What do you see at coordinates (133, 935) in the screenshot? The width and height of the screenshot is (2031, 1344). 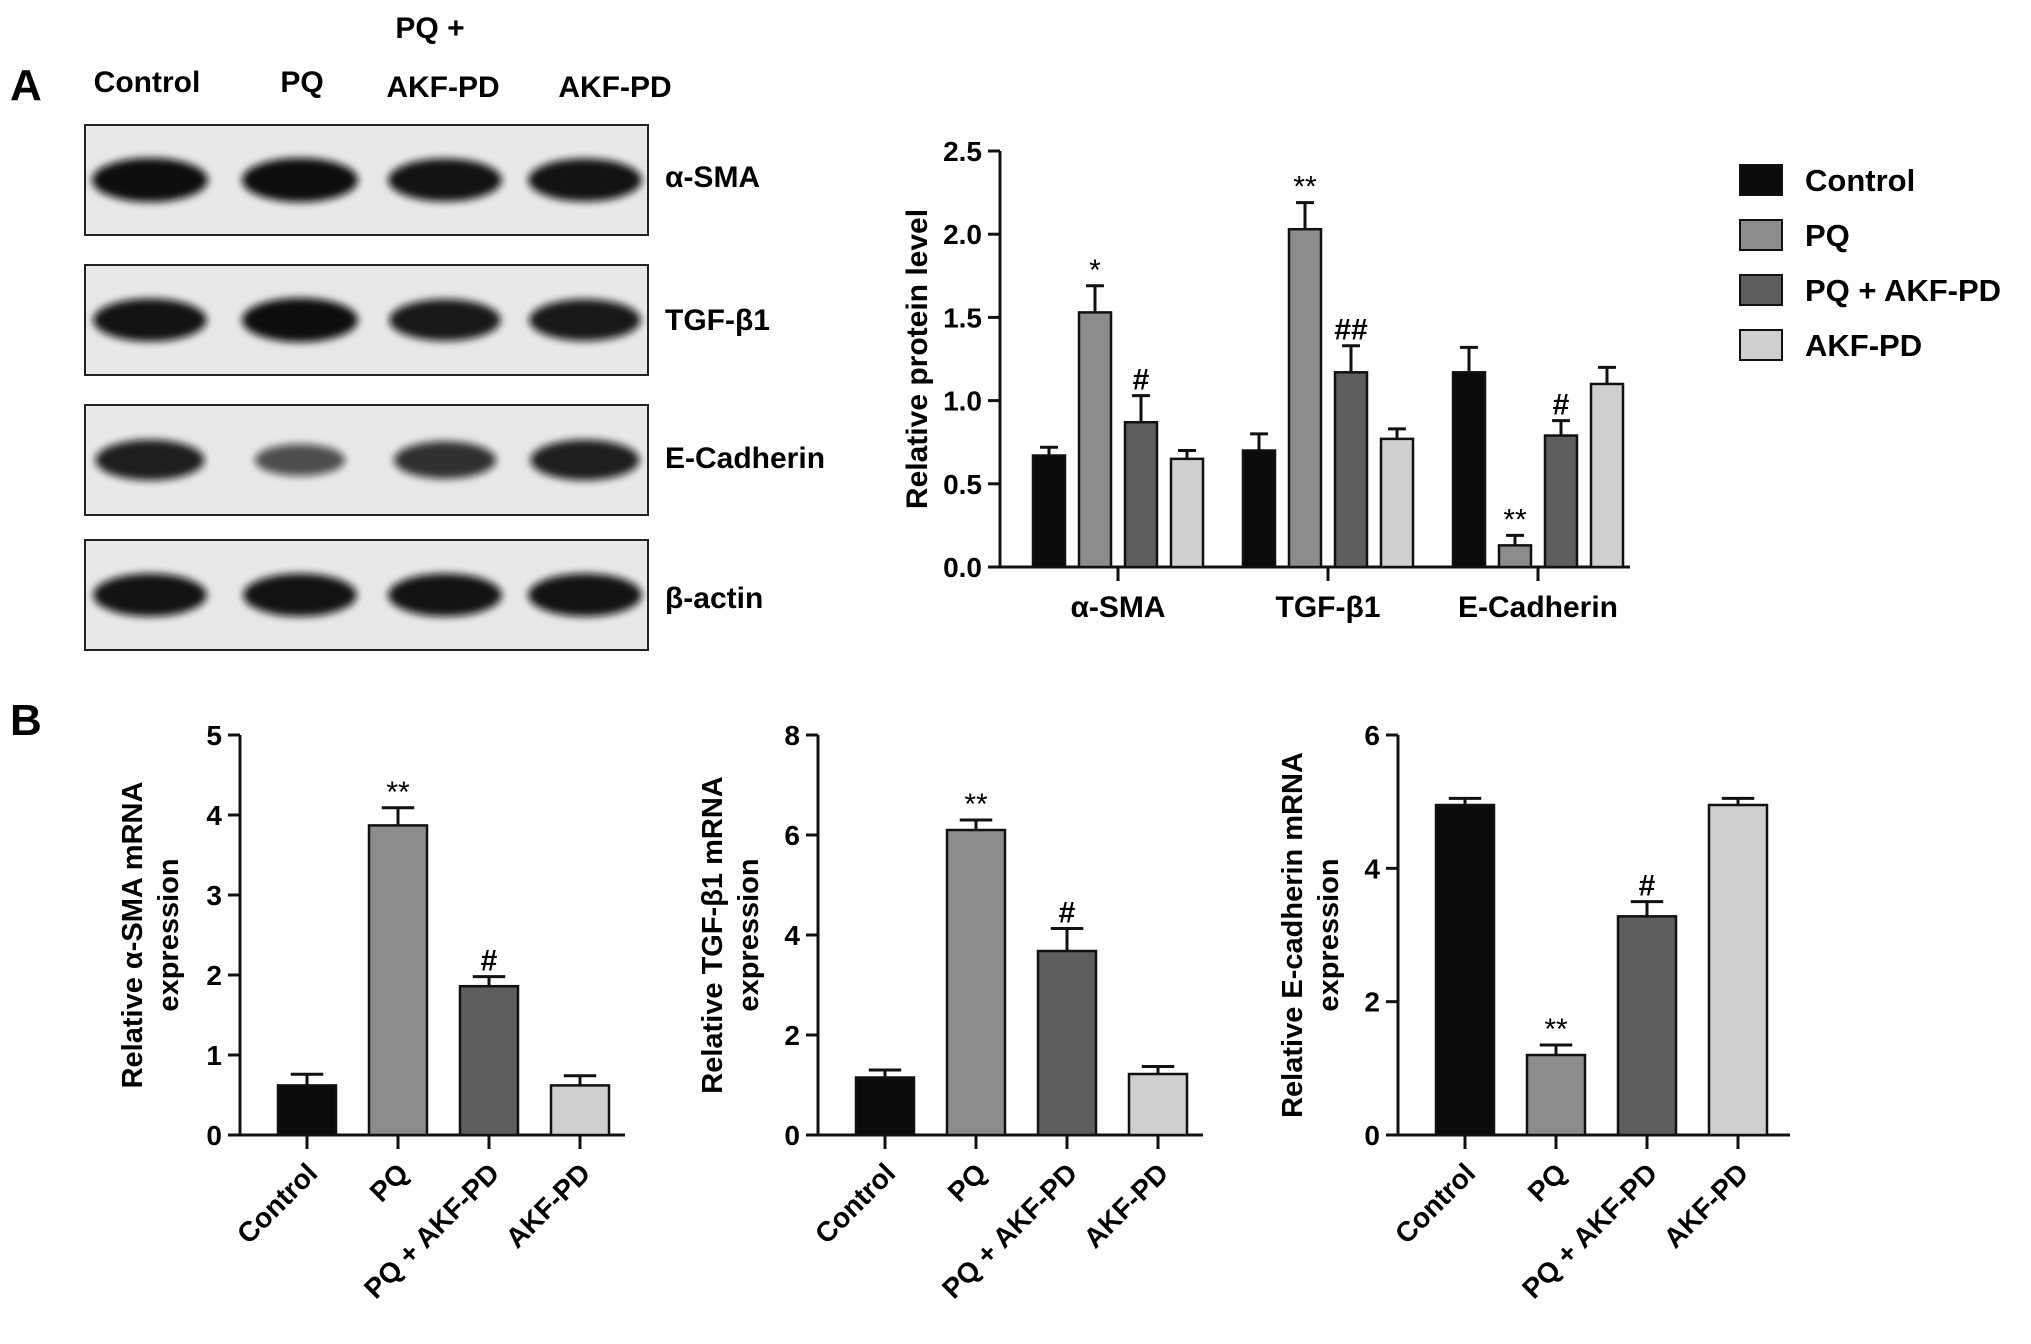 I see `chart-asma-y-label-line1: Relative α-SMA mRNA` at bounding box center [133, 935].